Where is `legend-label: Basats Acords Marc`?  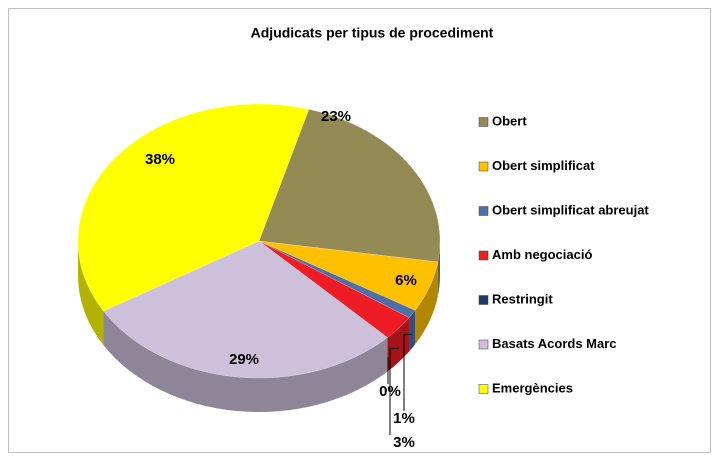 legend-label: Basats Acords Marc is located at coordinates (554, 343).